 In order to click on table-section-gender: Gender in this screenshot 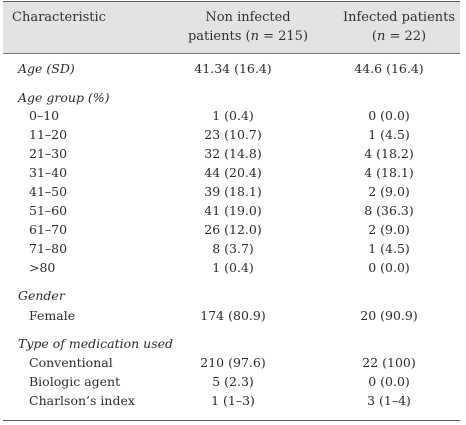, I will do `click(231, 296)`.